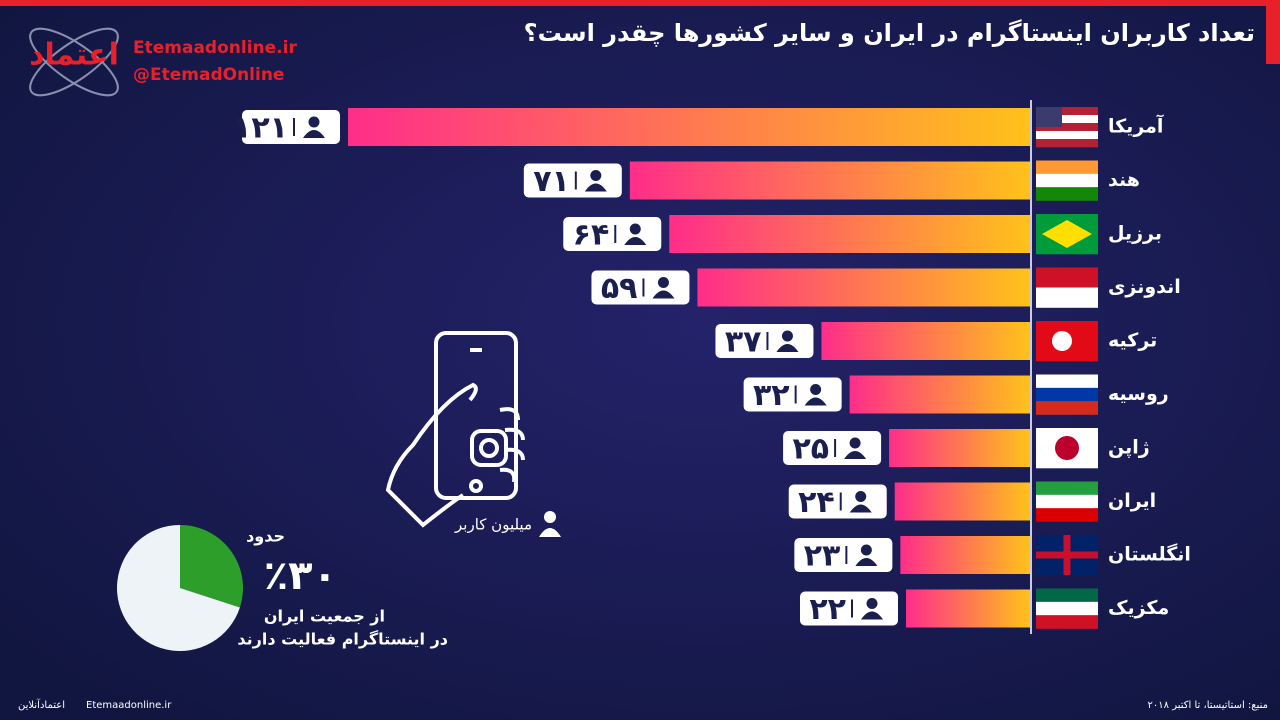 Image resolution: width=1280 pixels, height=720 pixels. I want to click on value-label: ۷۱, so click(551, 181).